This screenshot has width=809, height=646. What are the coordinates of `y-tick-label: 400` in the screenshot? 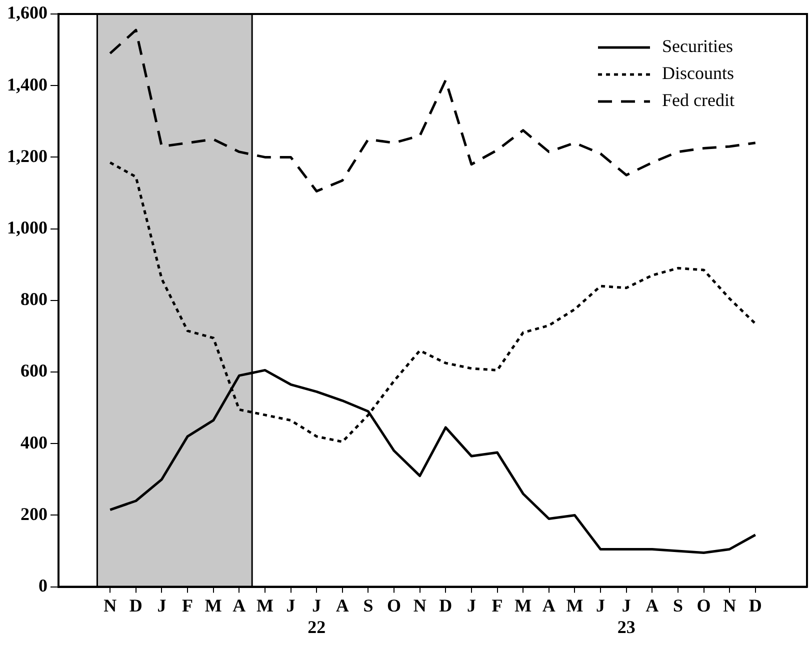 It's located at (34, 442).